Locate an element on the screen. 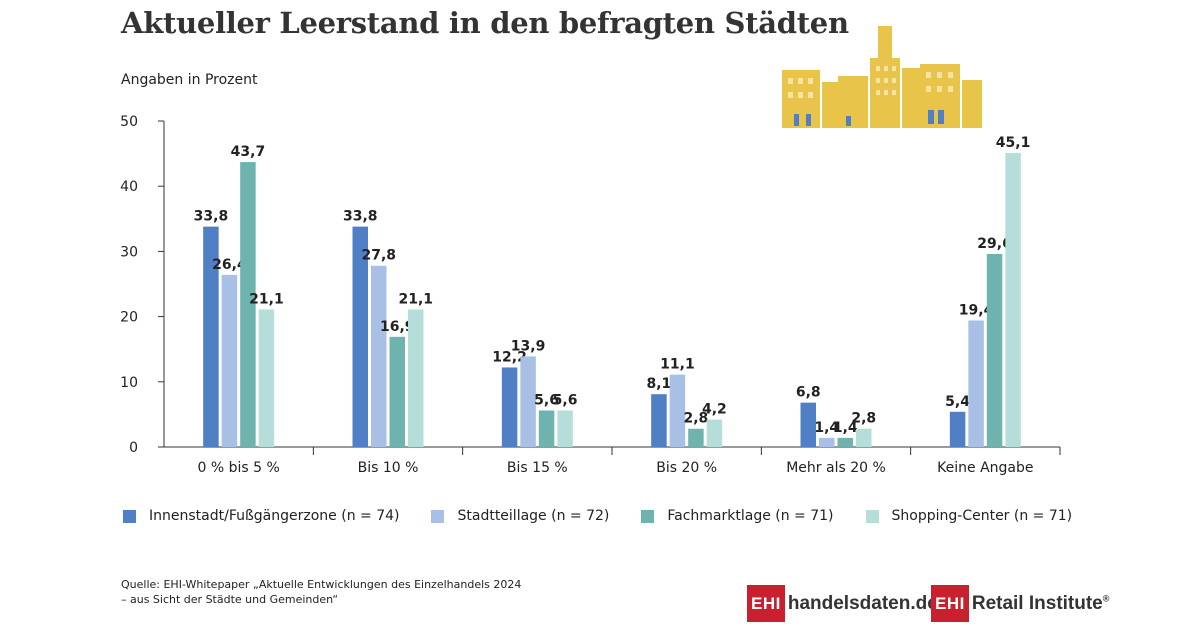 The width and height of the screenshot is (1200, 628). source-line-2: – aus Sicht der Städte und Gemeinden“ is located at coordinates (230, 599).